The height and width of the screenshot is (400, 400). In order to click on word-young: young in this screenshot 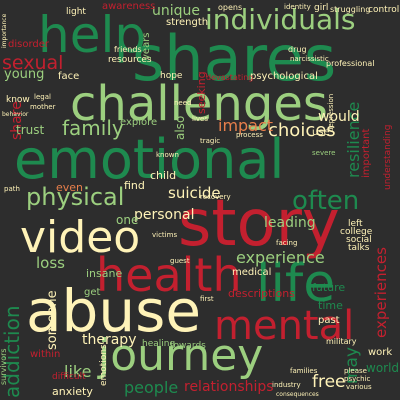, I will do `click(24, 74)`.